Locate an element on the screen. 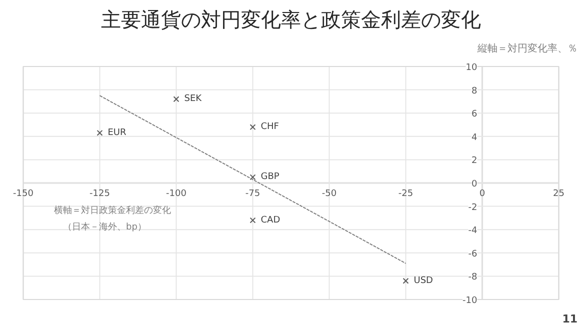 The image size is (579, 334). y-tick-label: -8 is located at coordinates (473, 277).